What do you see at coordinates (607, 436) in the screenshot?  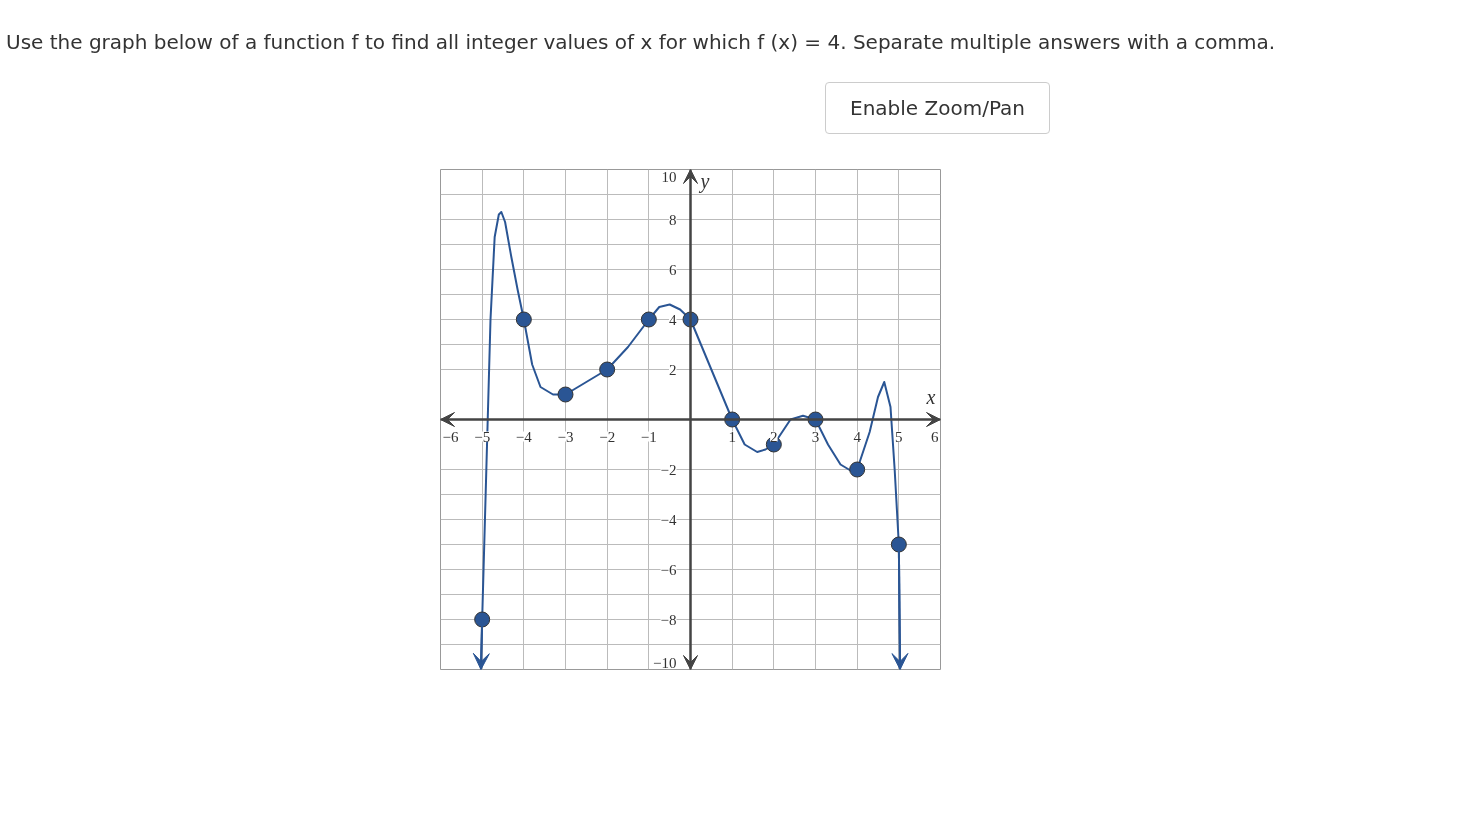 I see `x-tick-label: −2` at bounding box center [607, 436].